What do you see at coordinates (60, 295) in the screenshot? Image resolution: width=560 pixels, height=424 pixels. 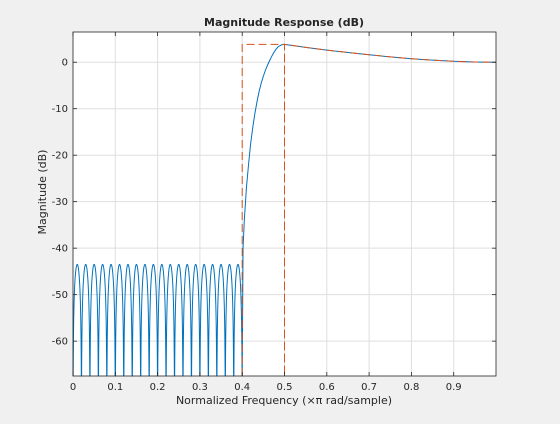 I see `y-tick-label: -50` at bounding box center [60, 295].